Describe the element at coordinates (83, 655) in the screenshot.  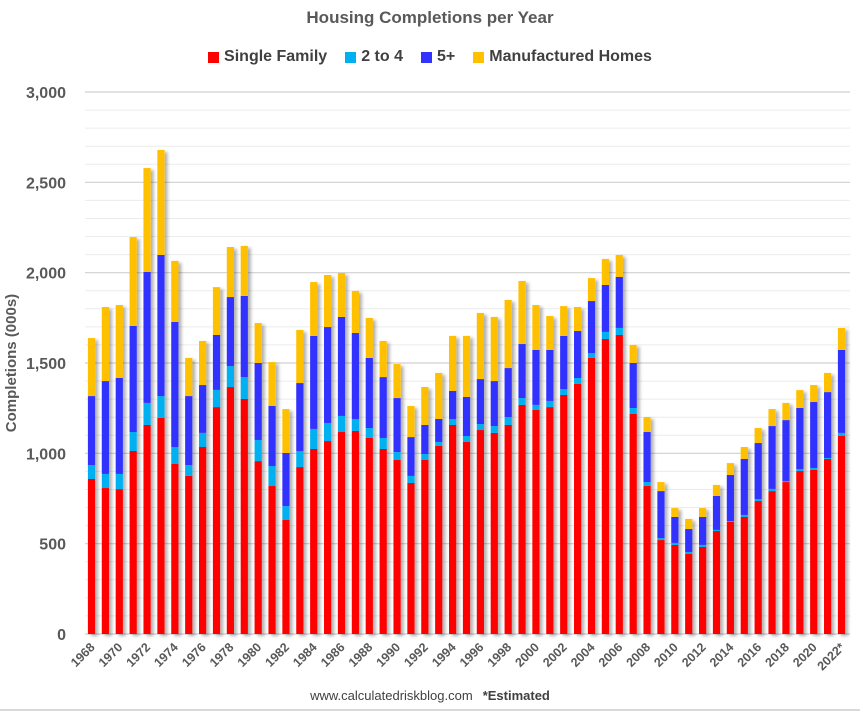
I see `x-tick-label: 1968` at that location.